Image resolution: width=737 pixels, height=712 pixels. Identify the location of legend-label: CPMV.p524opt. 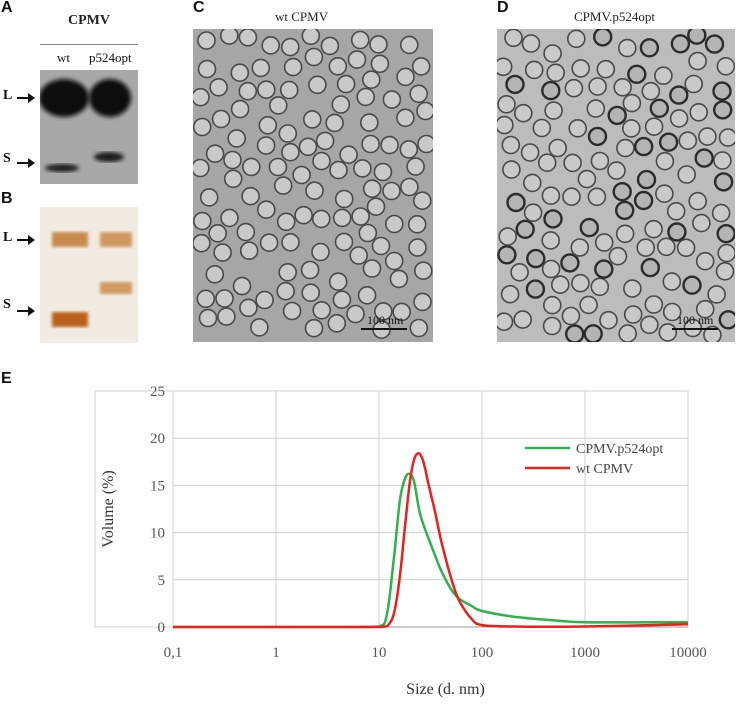
(619, 449).